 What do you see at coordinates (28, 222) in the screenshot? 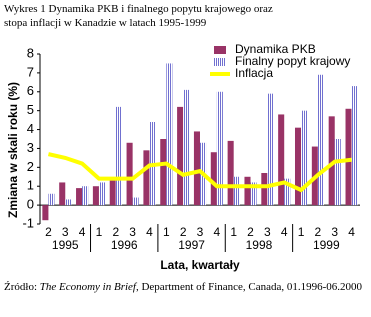
I see `y-tick-label: -1` at bounding box center [28, 222].